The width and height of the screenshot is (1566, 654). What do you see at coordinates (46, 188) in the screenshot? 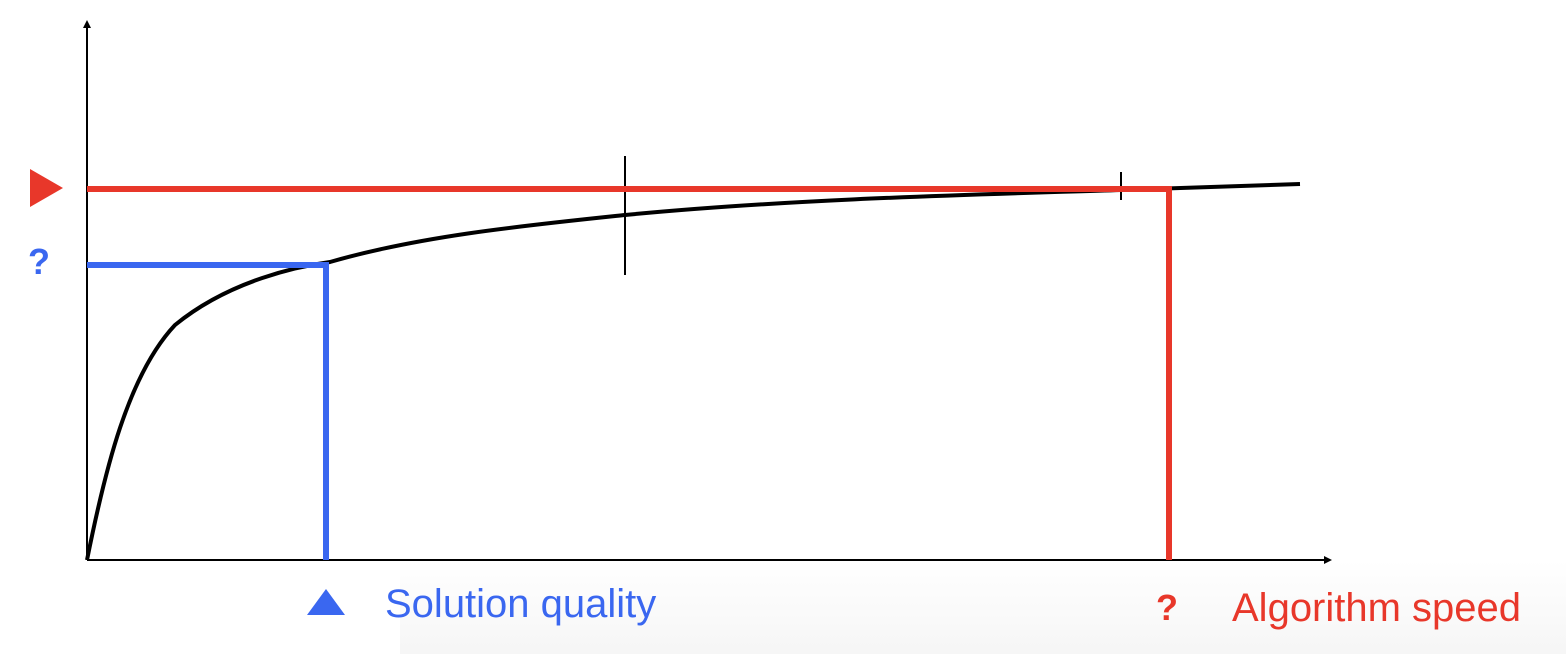
I see `red-triangle-marker-icon` at bounding box center [46, 188].